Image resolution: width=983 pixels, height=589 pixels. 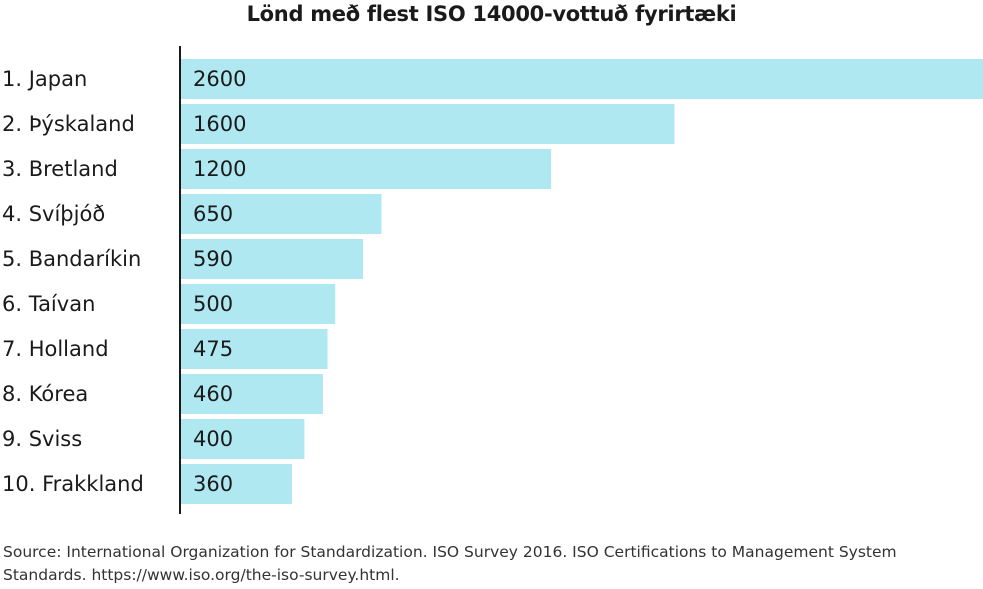 I want to click on category-label: 5. Bandaríkin, so click(x=71, y=259).